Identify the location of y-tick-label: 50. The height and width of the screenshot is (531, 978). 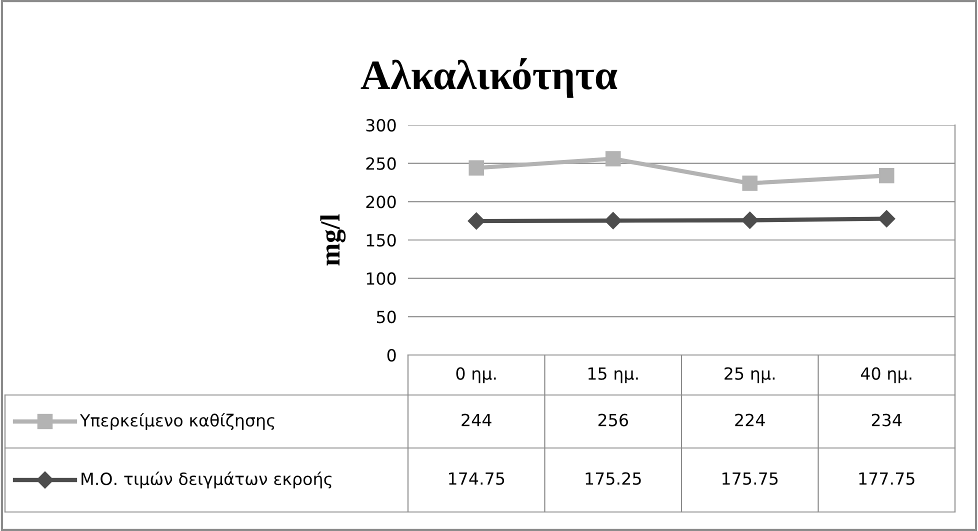
(386, 317).